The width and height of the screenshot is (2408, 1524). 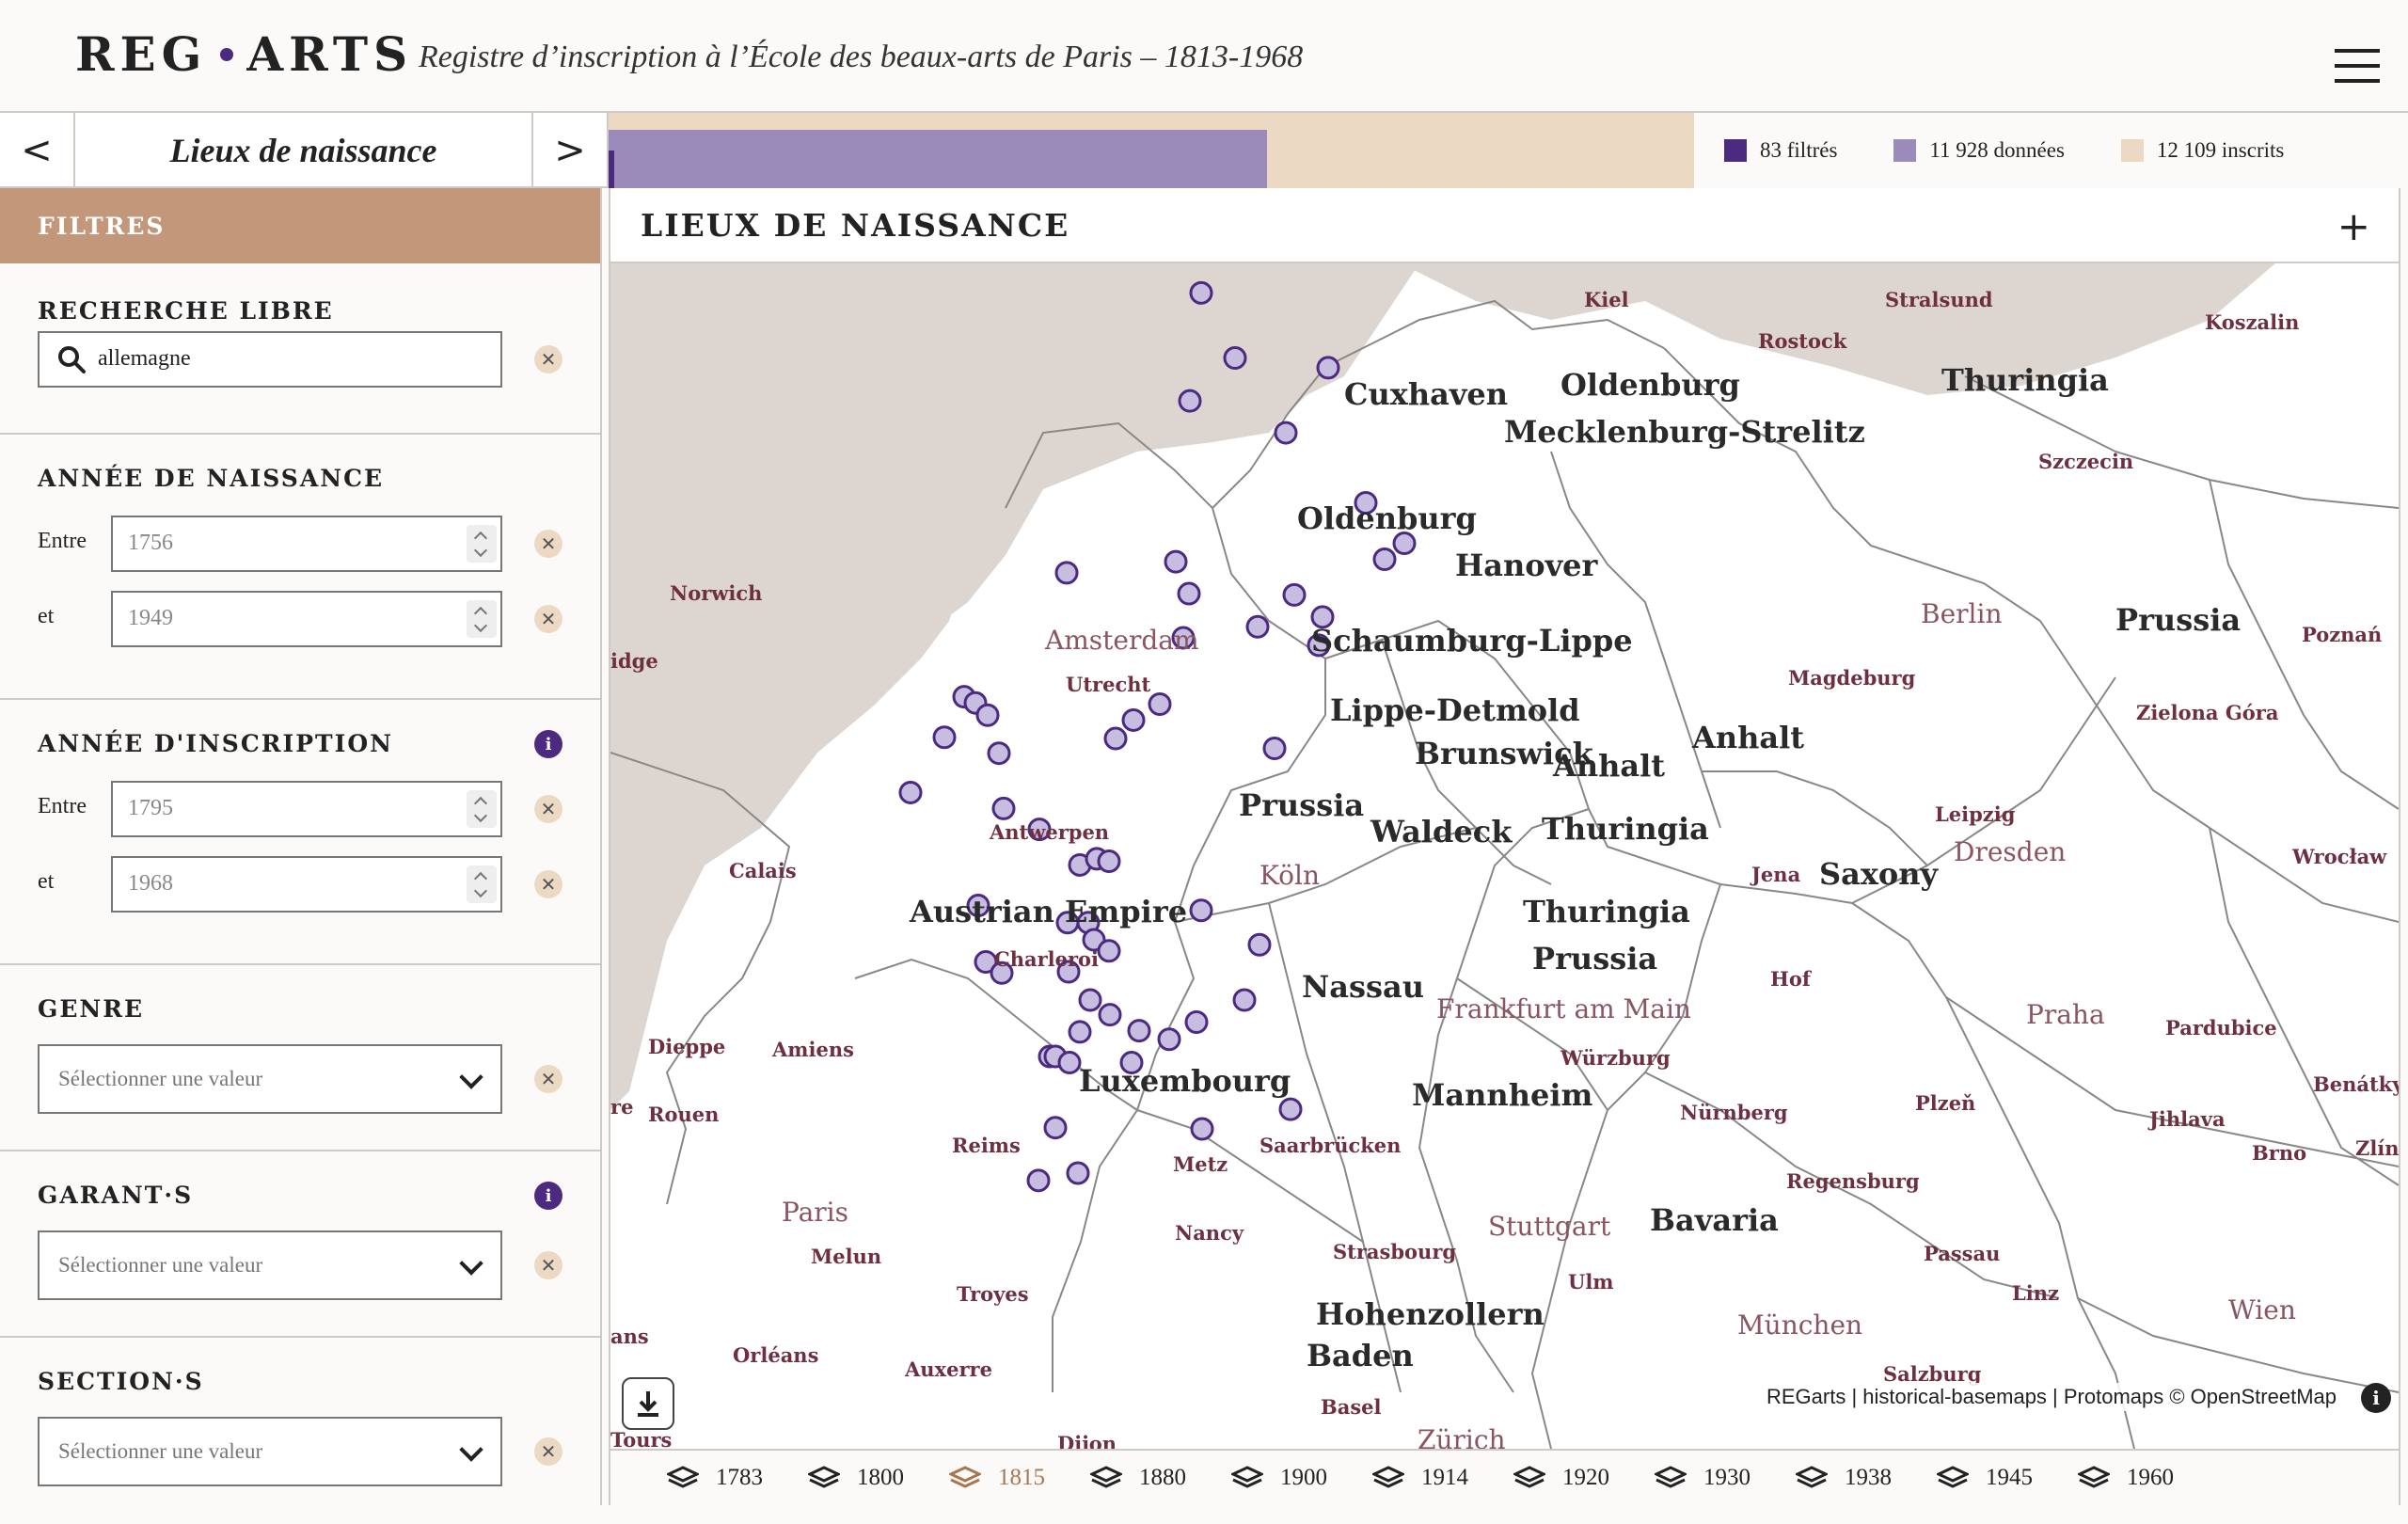 What do you see at coordinates (245, 54) in the screenshot?
I see `logo: REG ARTS` at bounding box center [245, 54].